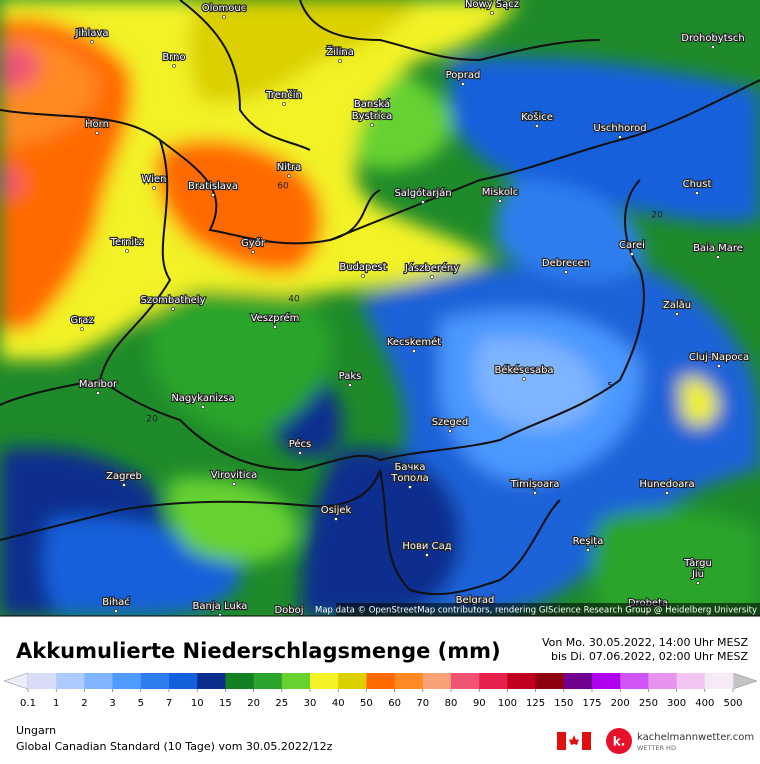 This screenshot has width=760, height=764. Describe the element at coordinates (422, 703) in the screenshot. I see `colorbar-tick-label: 70` at that location.